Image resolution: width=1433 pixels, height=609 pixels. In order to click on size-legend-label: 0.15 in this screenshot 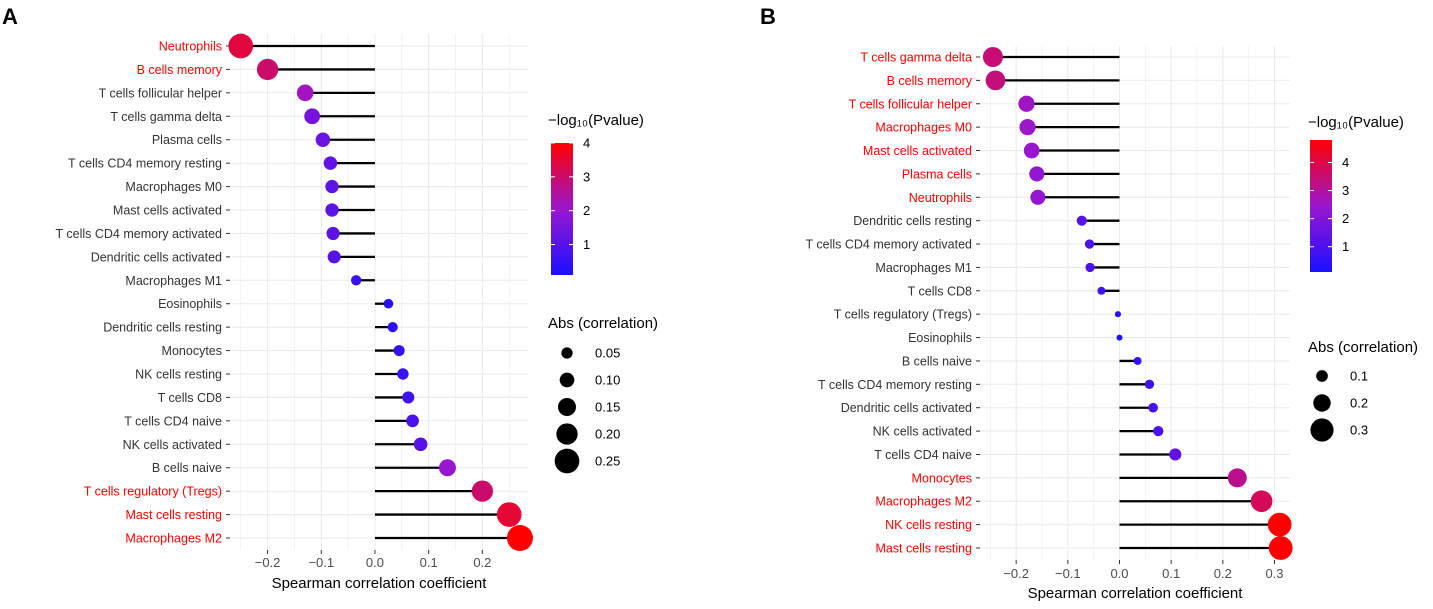, I will do `click(607, 407)`.